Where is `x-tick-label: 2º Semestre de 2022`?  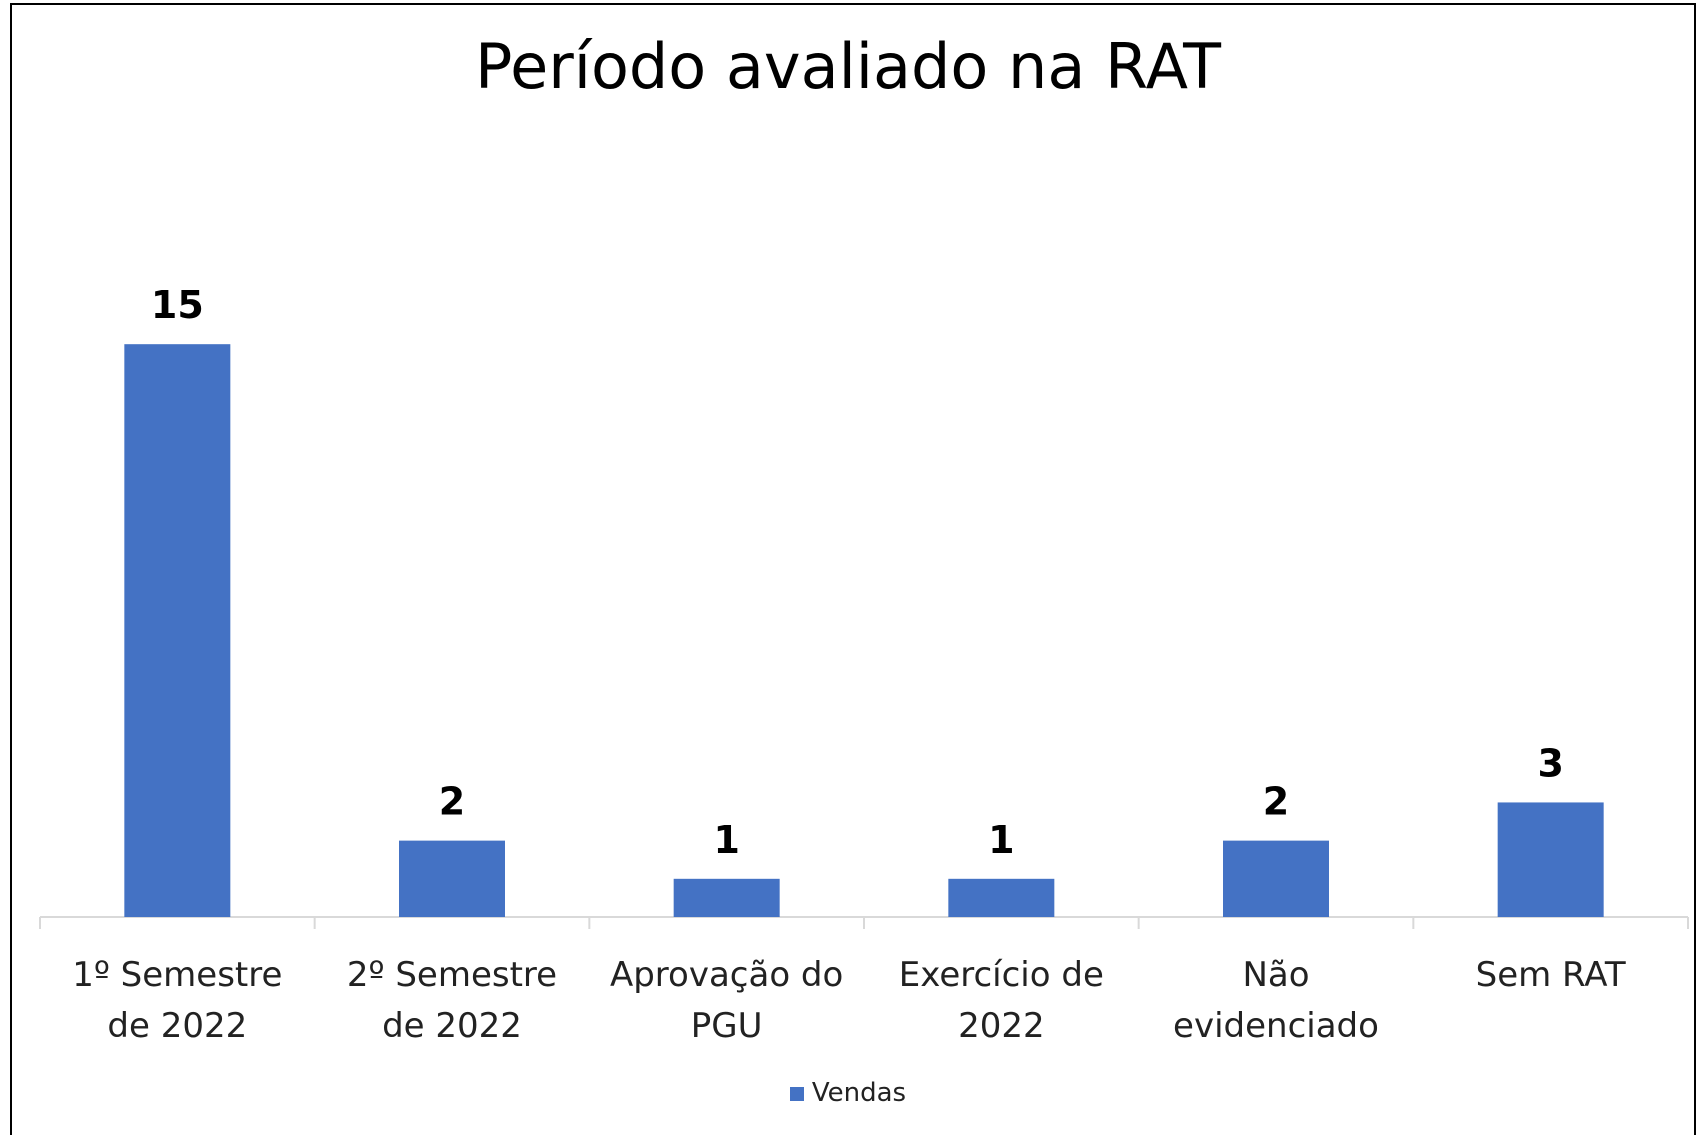 x-tick-label: 2º Semestre de 2022 is located at coordinates (452, 1000).